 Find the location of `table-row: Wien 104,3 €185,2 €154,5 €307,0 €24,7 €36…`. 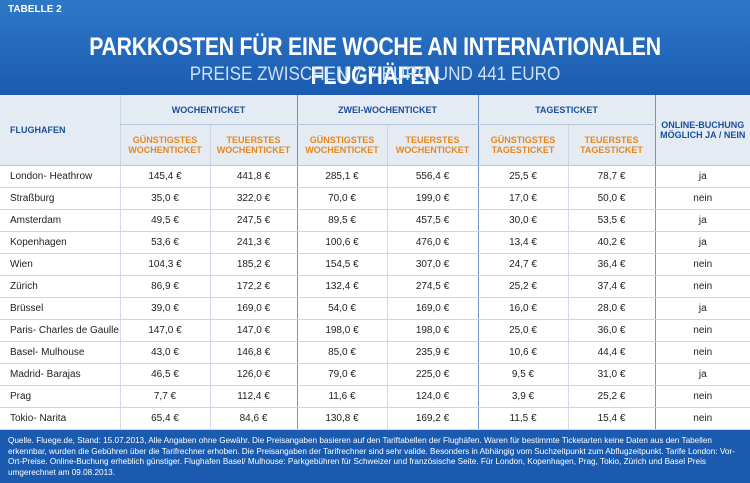

table-row: Wien 104,3 €185,2 €154,5 €307,0 €24,7 €36… is located at coordinates (375, 264).